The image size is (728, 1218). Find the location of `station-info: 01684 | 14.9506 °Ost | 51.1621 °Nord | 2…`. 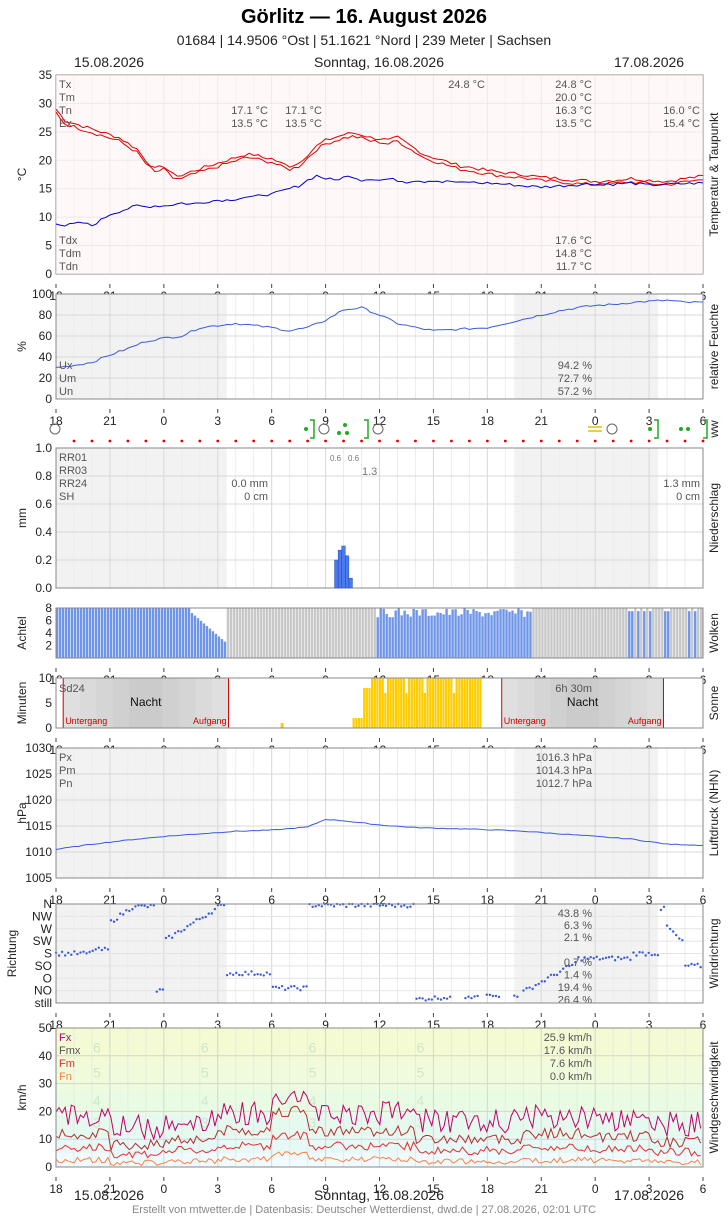

station-info: 01684 | 14.9506 °Ost | 51.1621 °Nord | 2… is located at coordinates (364, 40).